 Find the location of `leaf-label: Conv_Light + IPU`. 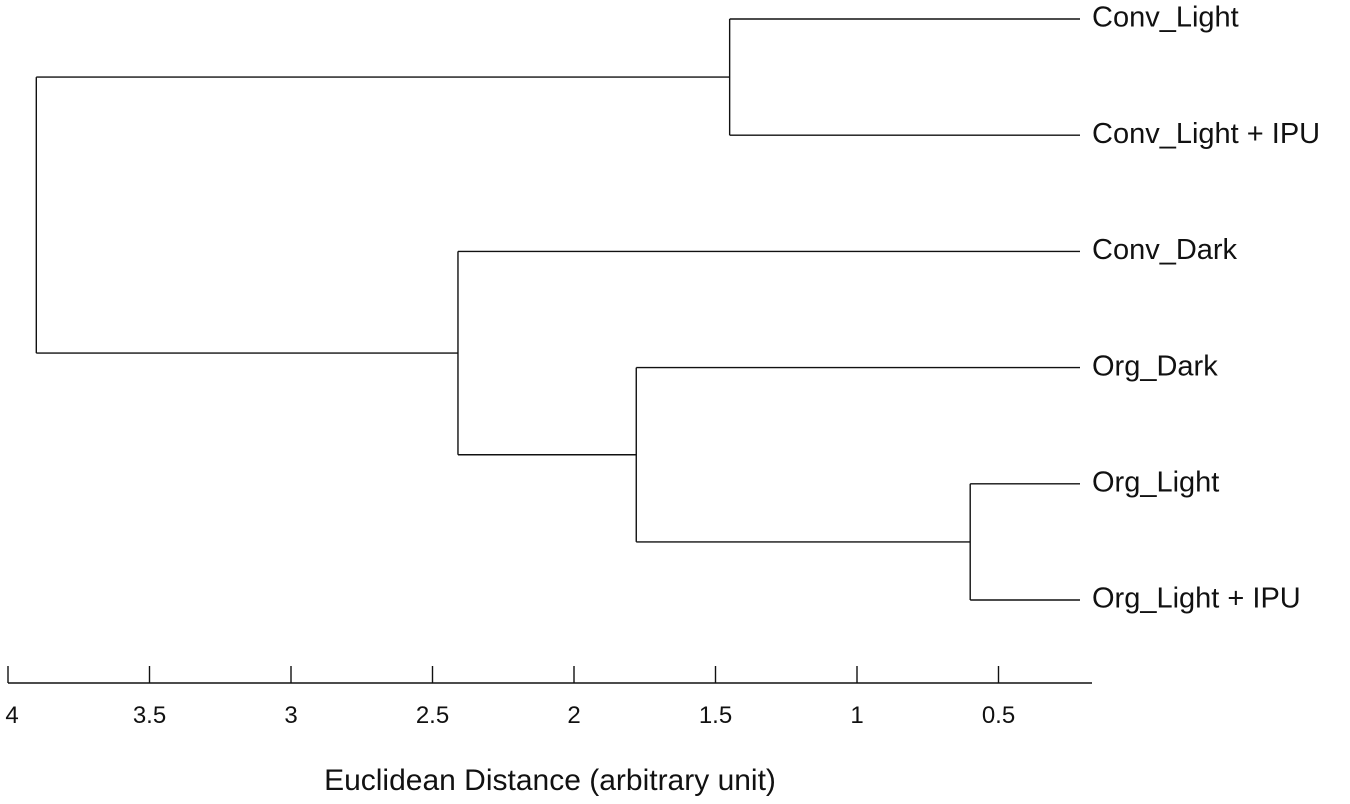

leaf-label: Conv_Light + IPU is located at coordinates (1206, 134).